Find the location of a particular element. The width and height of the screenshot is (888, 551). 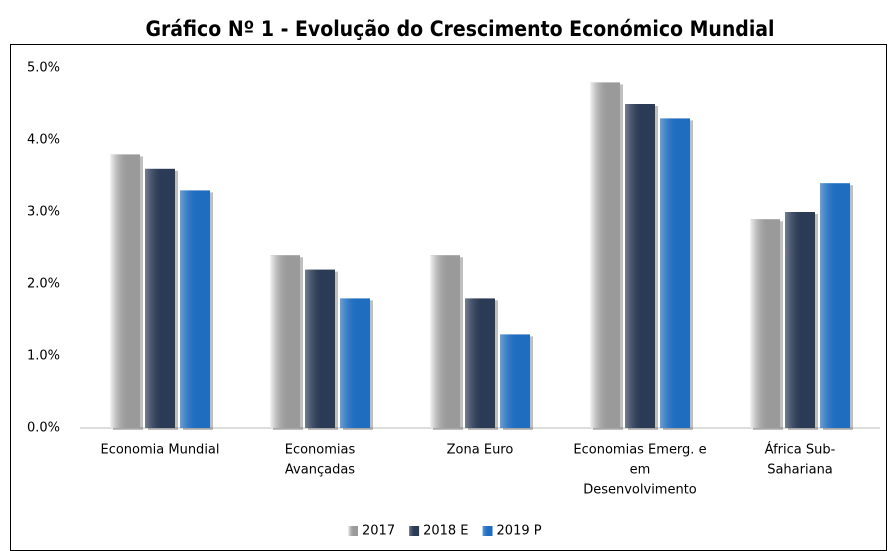

x-tick-label: Economias Emerg. e is located at coordinates (639, 450).